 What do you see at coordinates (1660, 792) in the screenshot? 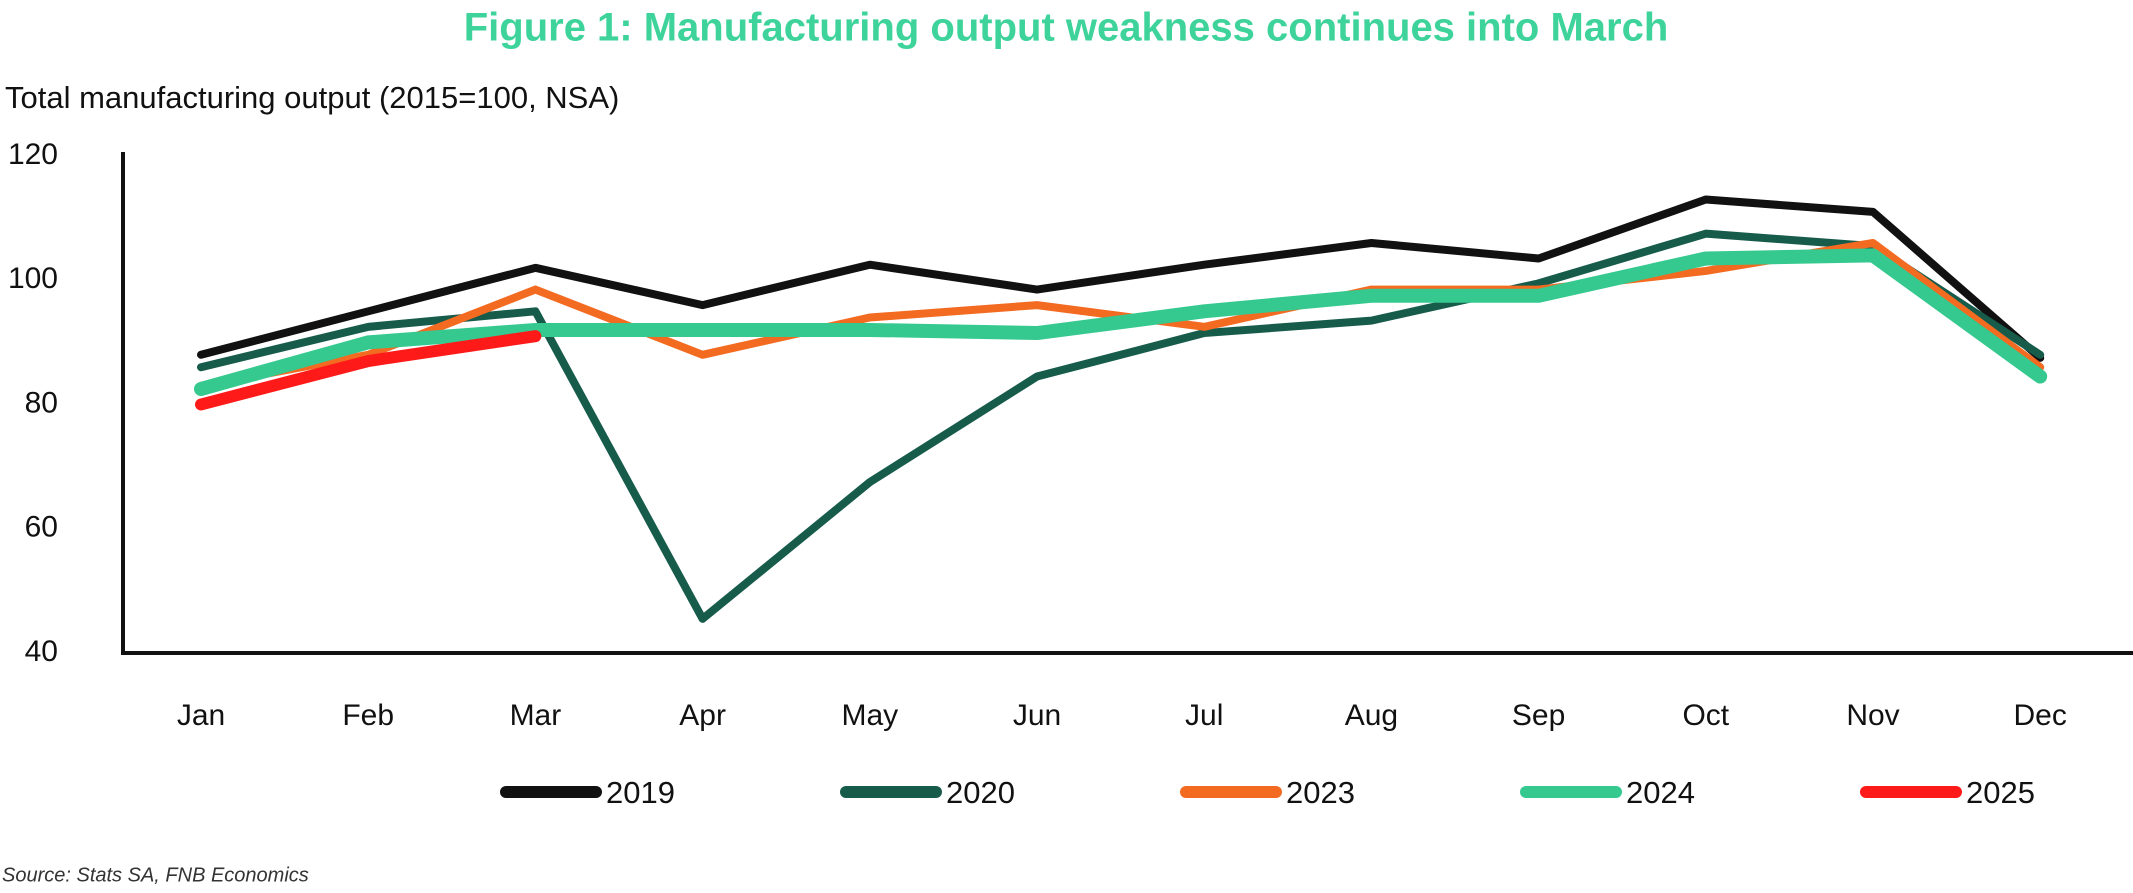
I see `legend-label: 2024` at bounding box center [1660, 792].